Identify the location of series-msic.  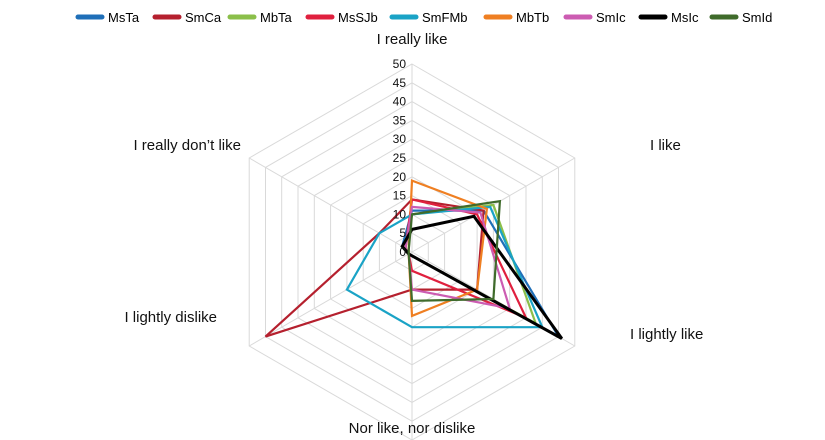
(482, 277).